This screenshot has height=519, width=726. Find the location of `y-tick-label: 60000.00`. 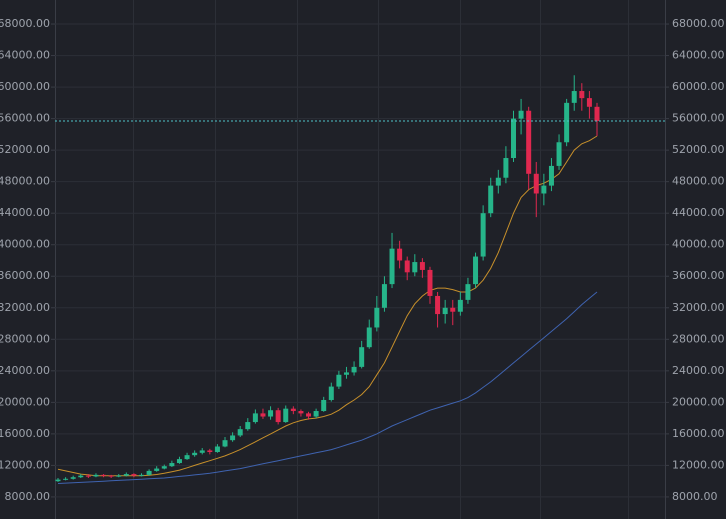

y-tick-label: 60000.00 is located at coordinates (698, 86).